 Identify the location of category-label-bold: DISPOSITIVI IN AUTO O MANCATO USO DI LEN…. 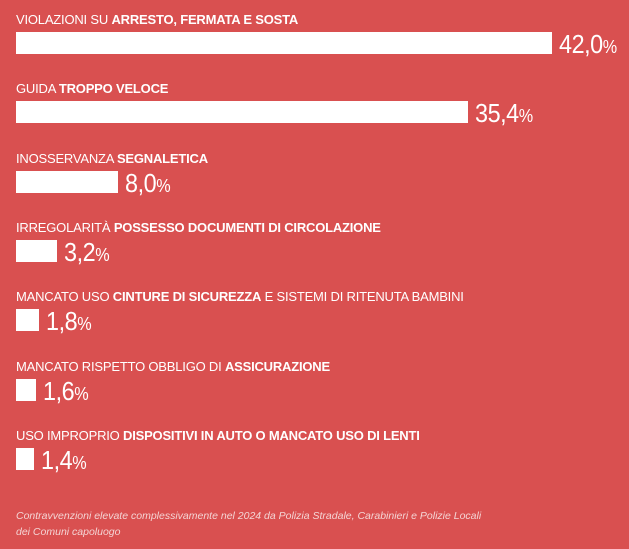
(271, 435).